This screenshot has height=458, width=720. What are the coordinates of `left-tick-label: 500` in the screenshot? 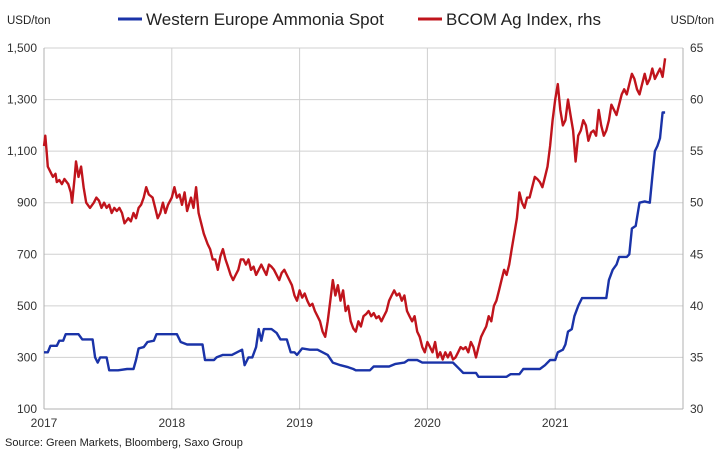 It's located at (27, 306).